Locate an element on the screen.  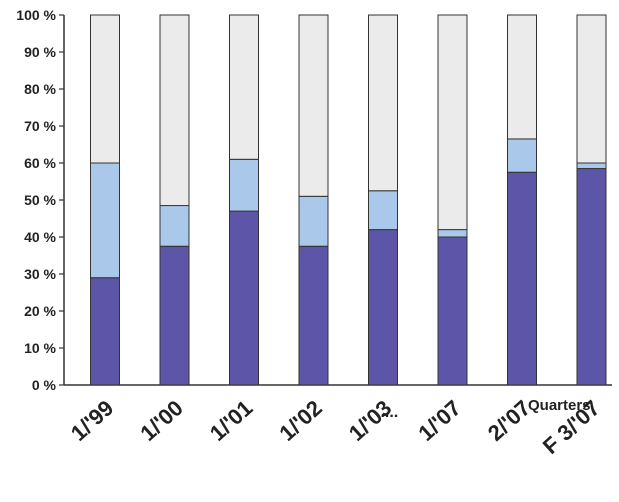
y-tick-label: 100 % is located at coordinates (36, 15).